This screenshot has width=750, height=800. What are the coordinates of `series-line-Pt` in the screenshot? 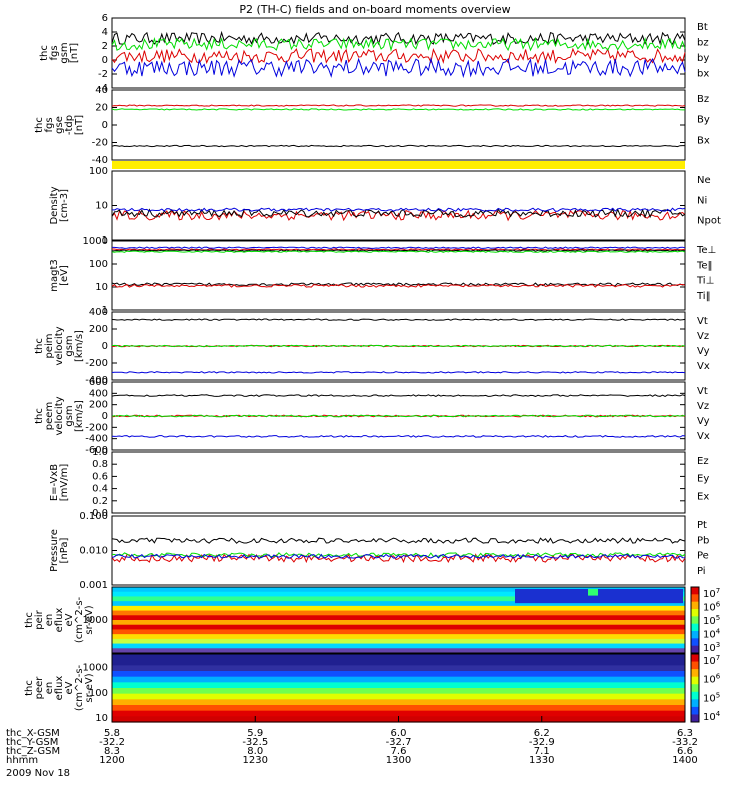 It's located at (398, 540).